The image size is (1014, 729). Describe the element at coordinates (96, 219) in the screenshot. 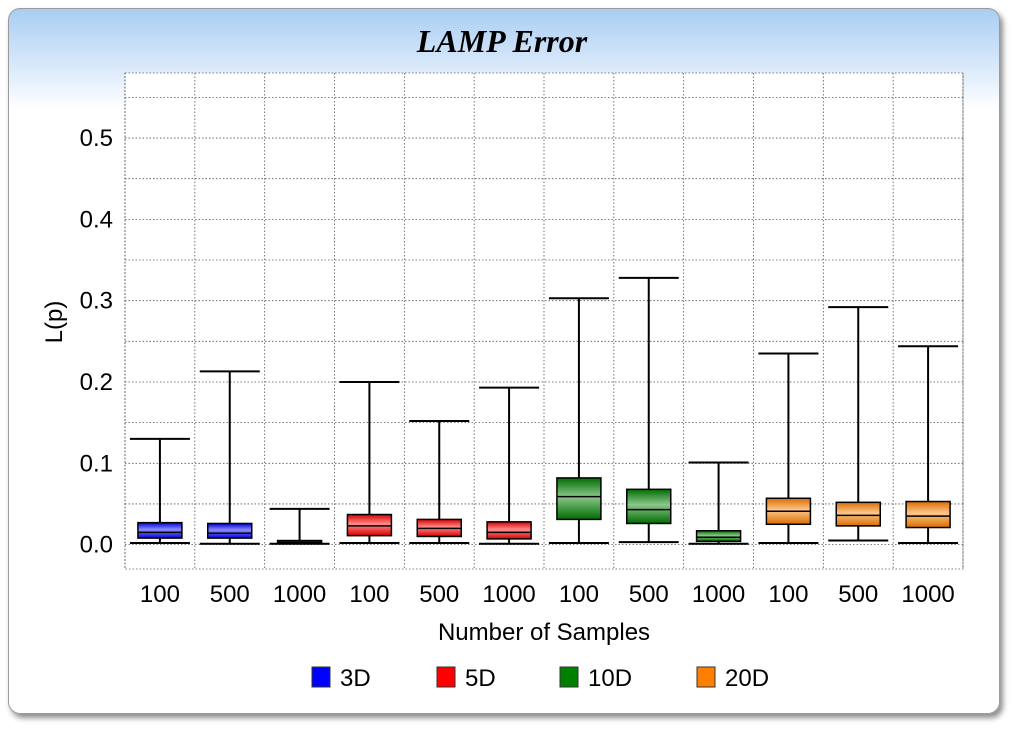

I see `y-tick-label: 0.4` at that location.